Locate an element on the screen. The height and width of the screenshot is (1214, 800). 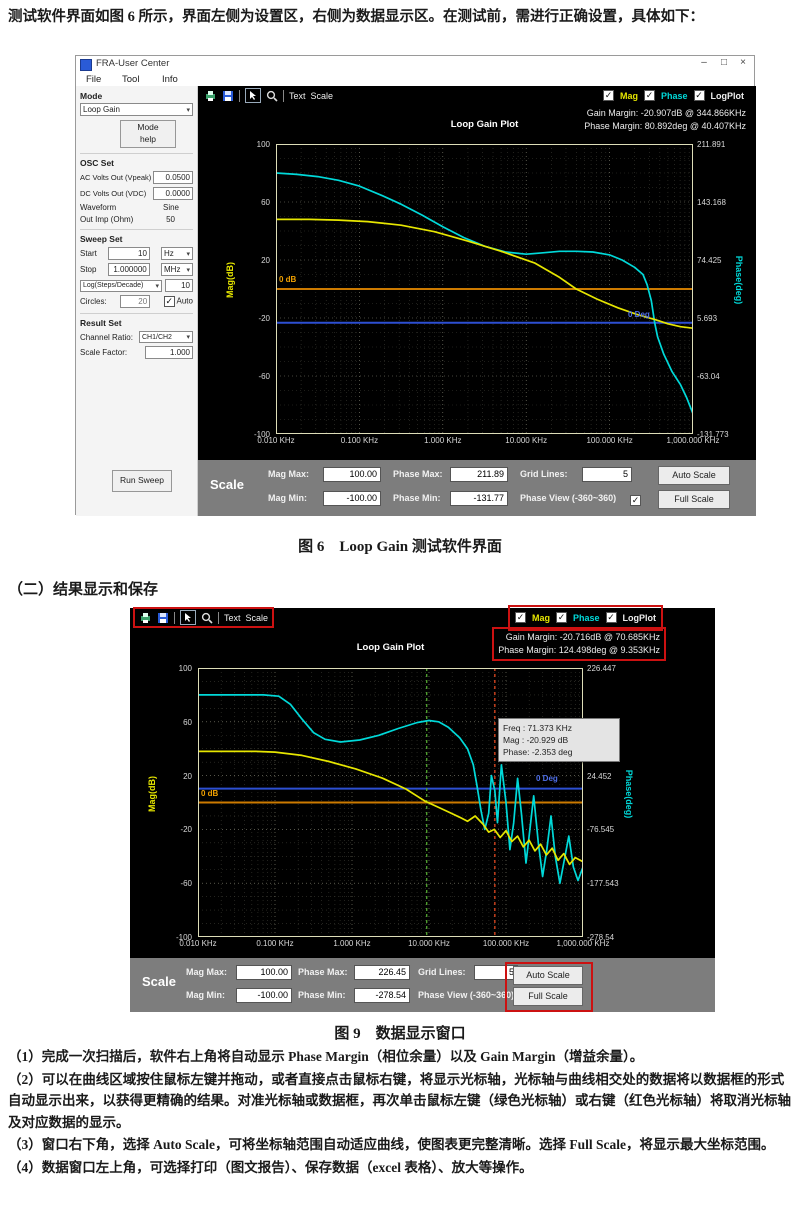
zero-db-label: 0 dB is located at coordinates (288, 279).